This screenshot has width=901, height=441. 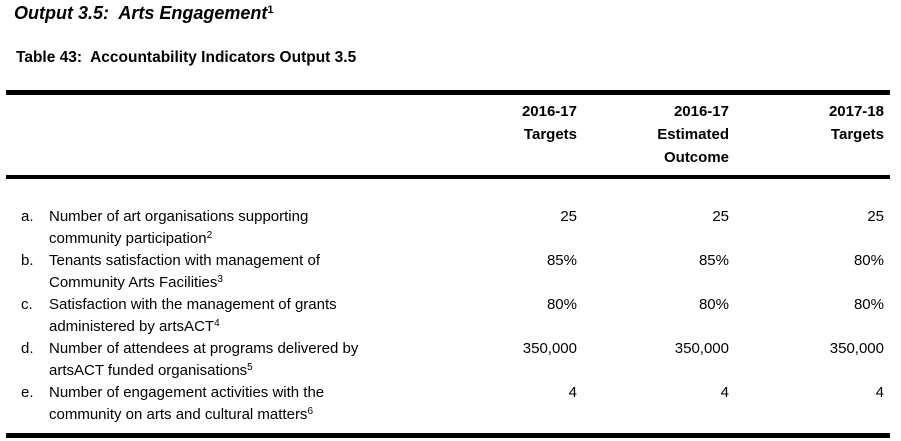 What do you see at coordinates (310, 411) in the screenshot?
I see `footnote-marker: 6` at bounding box center [310, 411].